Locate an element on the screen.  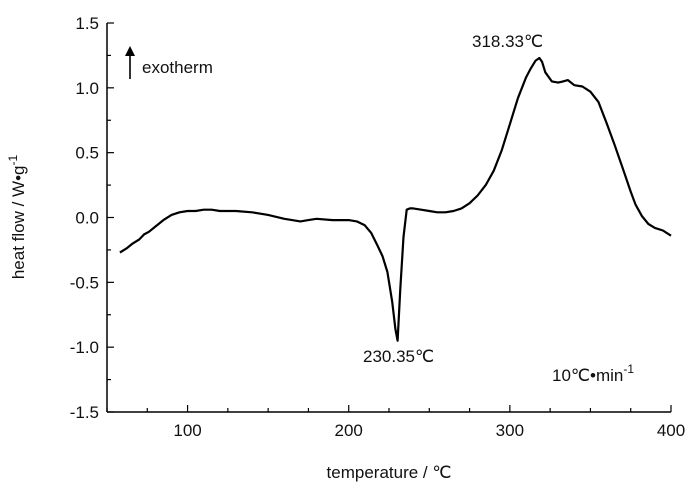
exotherm-indicator: exotherm is located at coordinates (169, 62).